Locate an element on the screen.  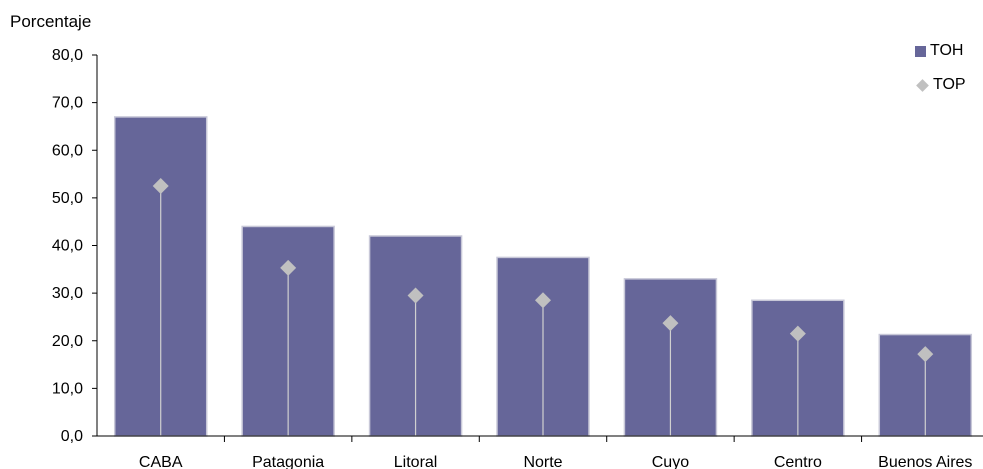
legend-swatch-top is located at coordinates (922, 85).